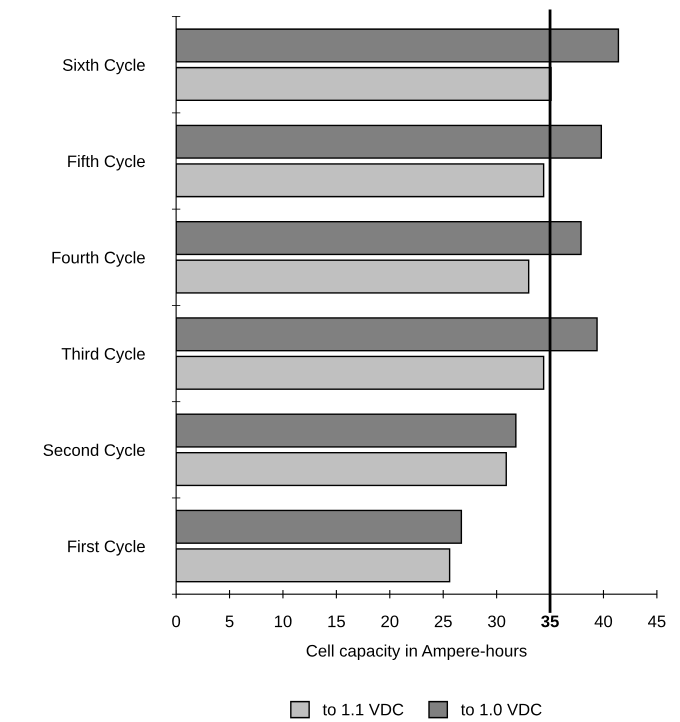 This screenshot has width=680, height=722. What do you see at coordinates (550, 621) in the screenshot?
I see `x-tick-label: 35` at bounding box center [550, 621].